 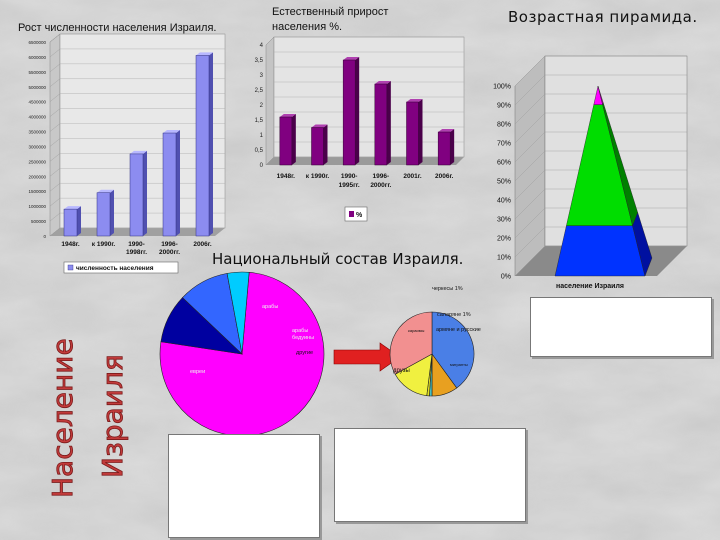 I want to click on population-y-tick: 6000000, so click(x=37, y=57).